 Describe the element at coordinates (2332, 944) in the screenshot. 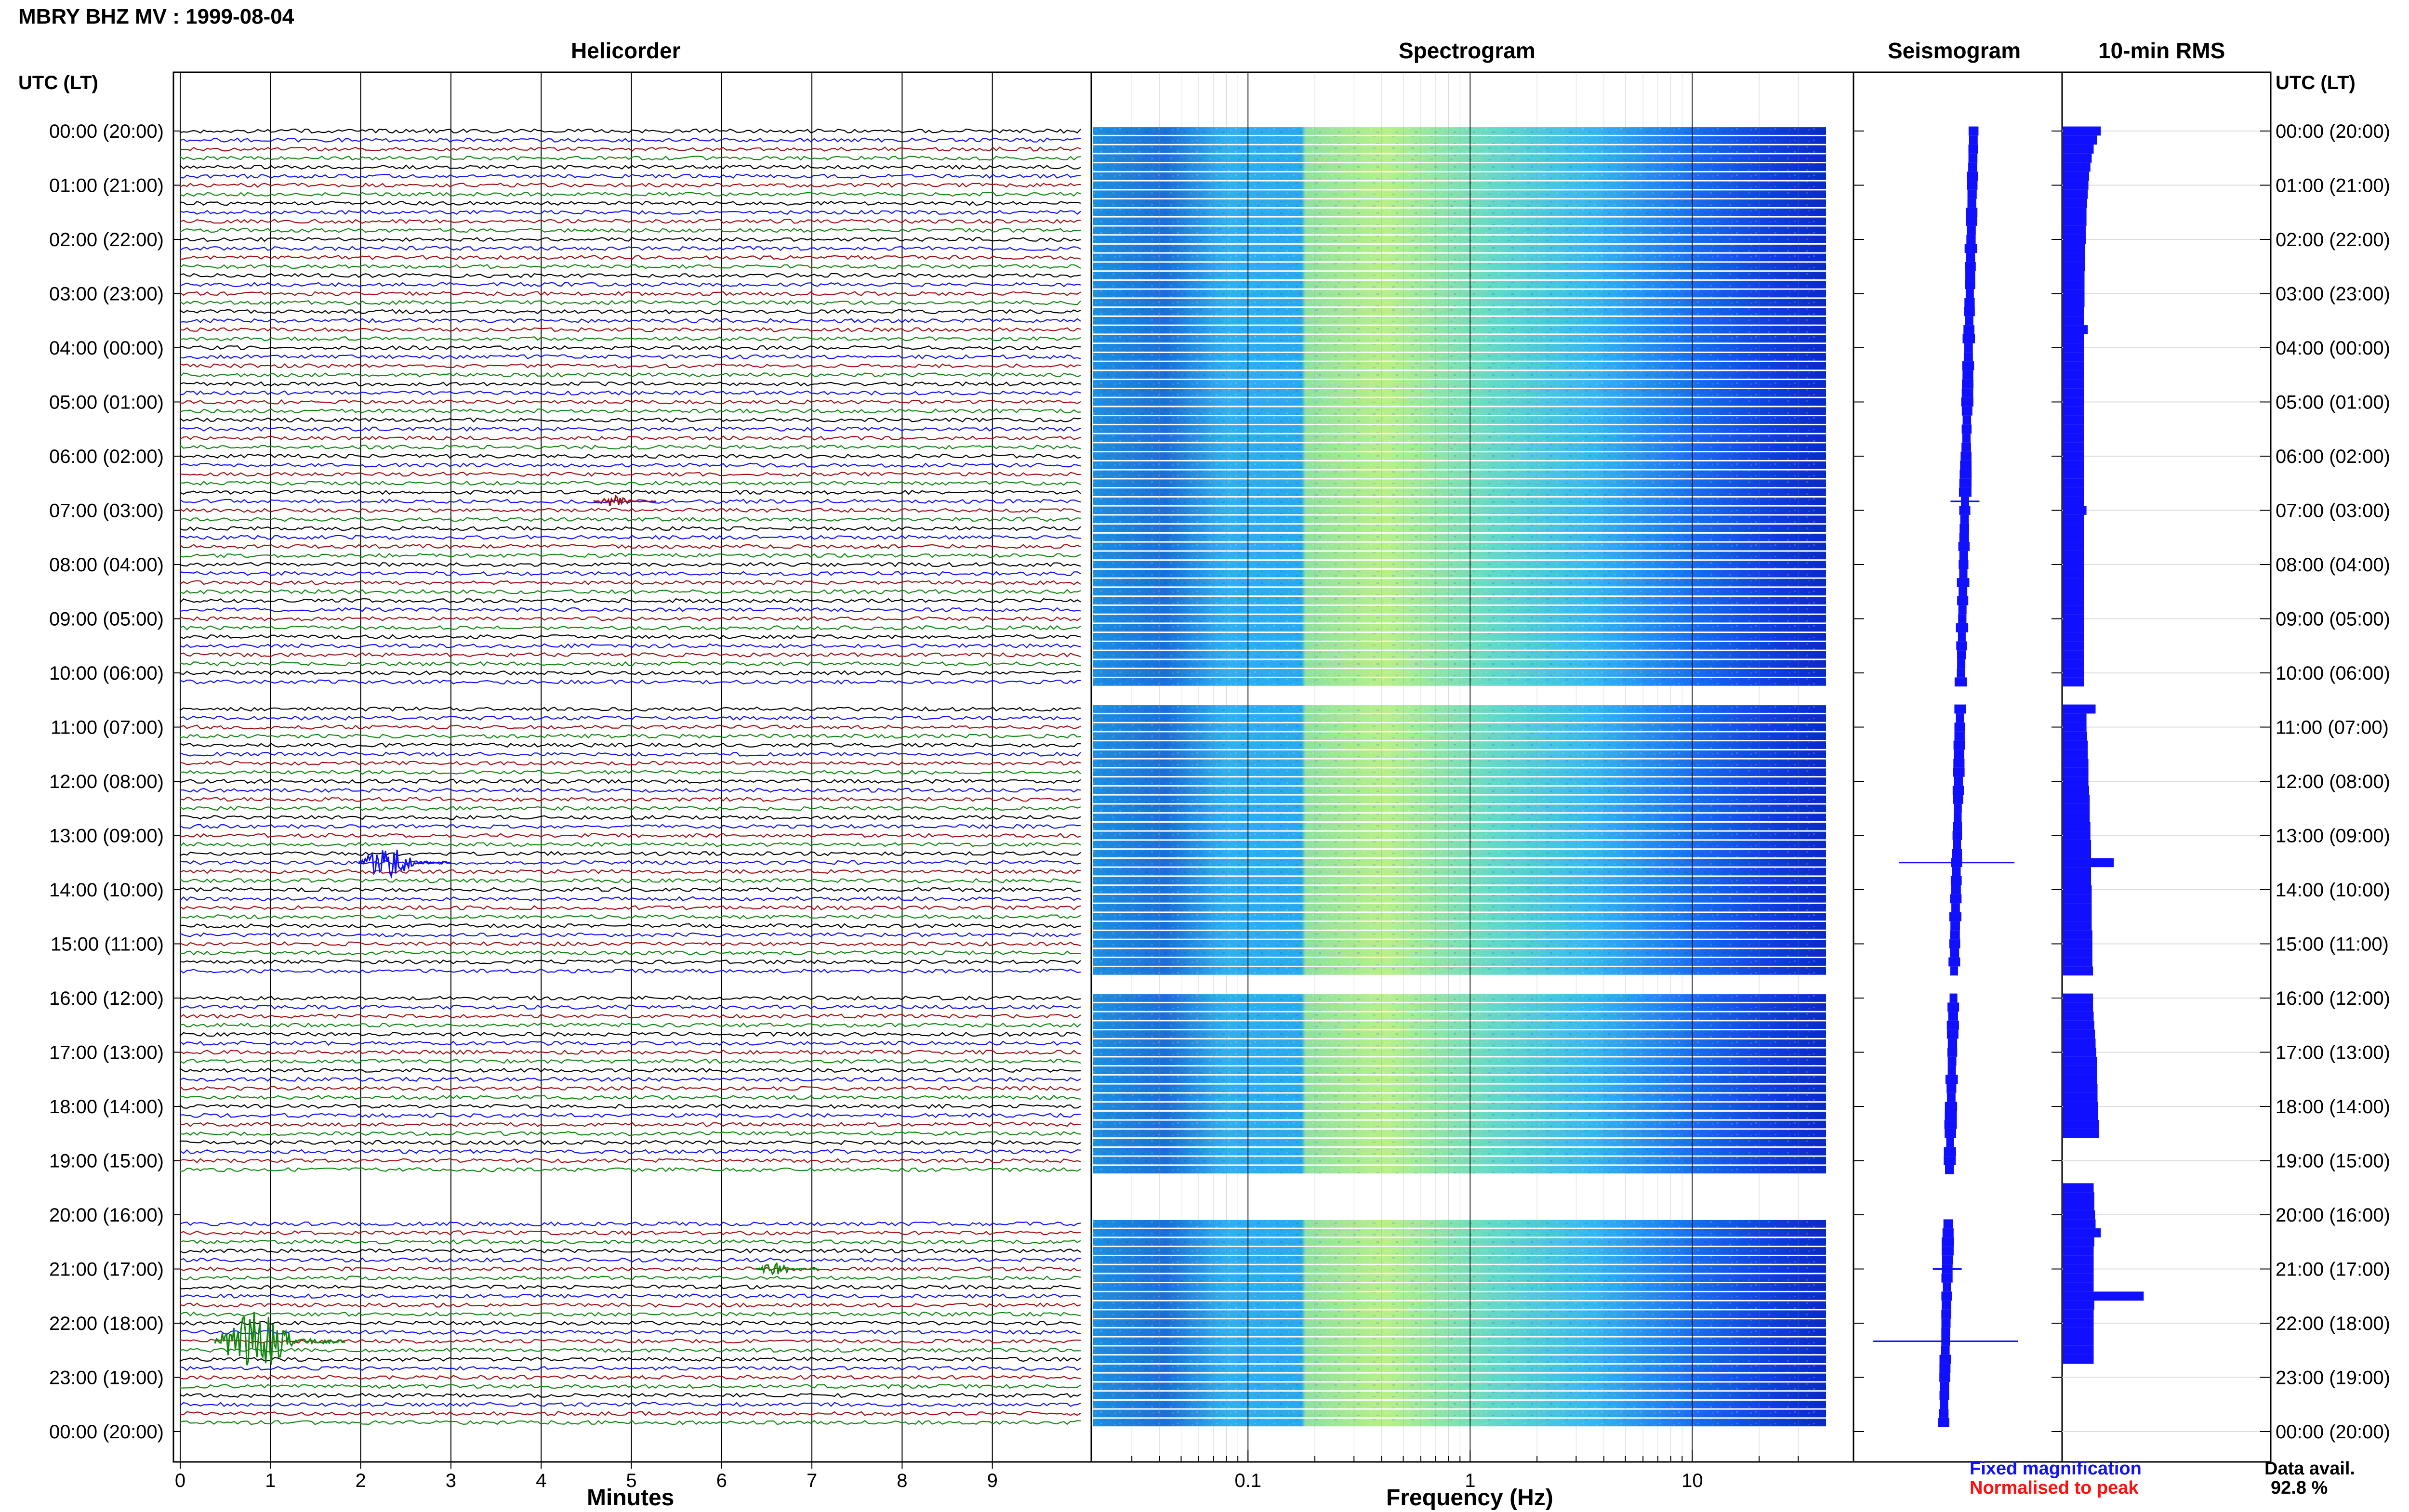

I see `hour-label-right: 15:00 (11:00)` at that location.